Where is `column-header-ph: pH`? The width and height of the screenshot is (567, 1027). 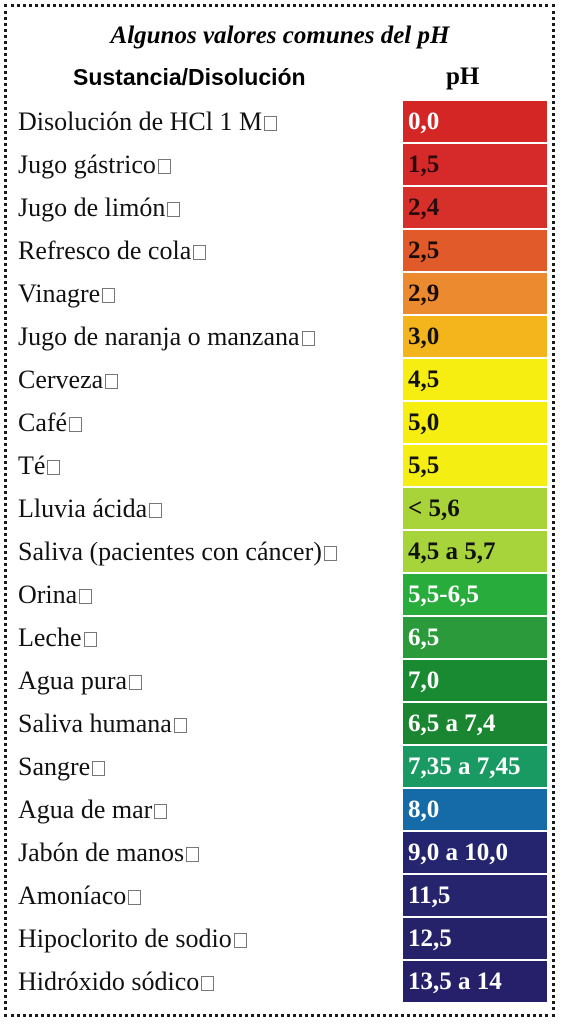
column-header-ph: pH is located at coordinates (463, 76).